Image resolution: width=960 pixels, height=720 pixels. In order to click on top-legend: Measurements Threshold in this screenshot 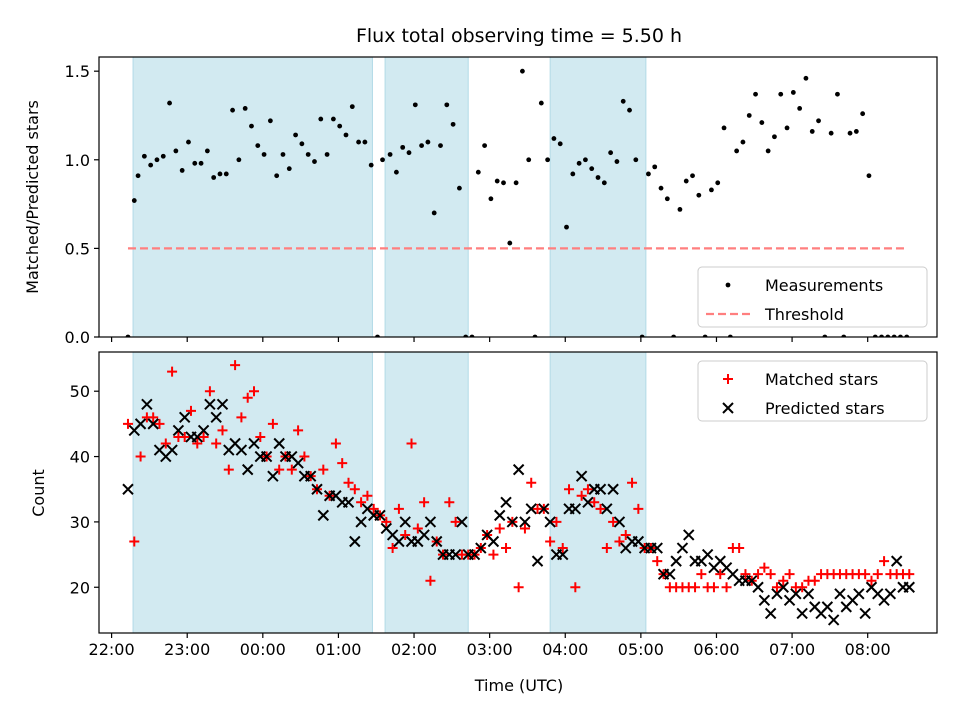, I will do `click(812, 297)`.